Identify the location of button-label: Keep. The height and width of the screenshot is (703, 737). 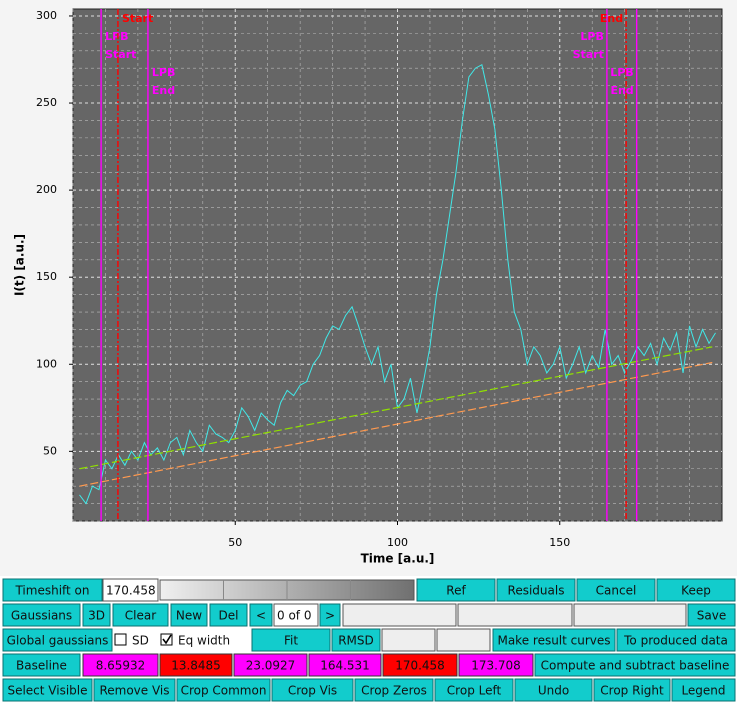
(696, 591).